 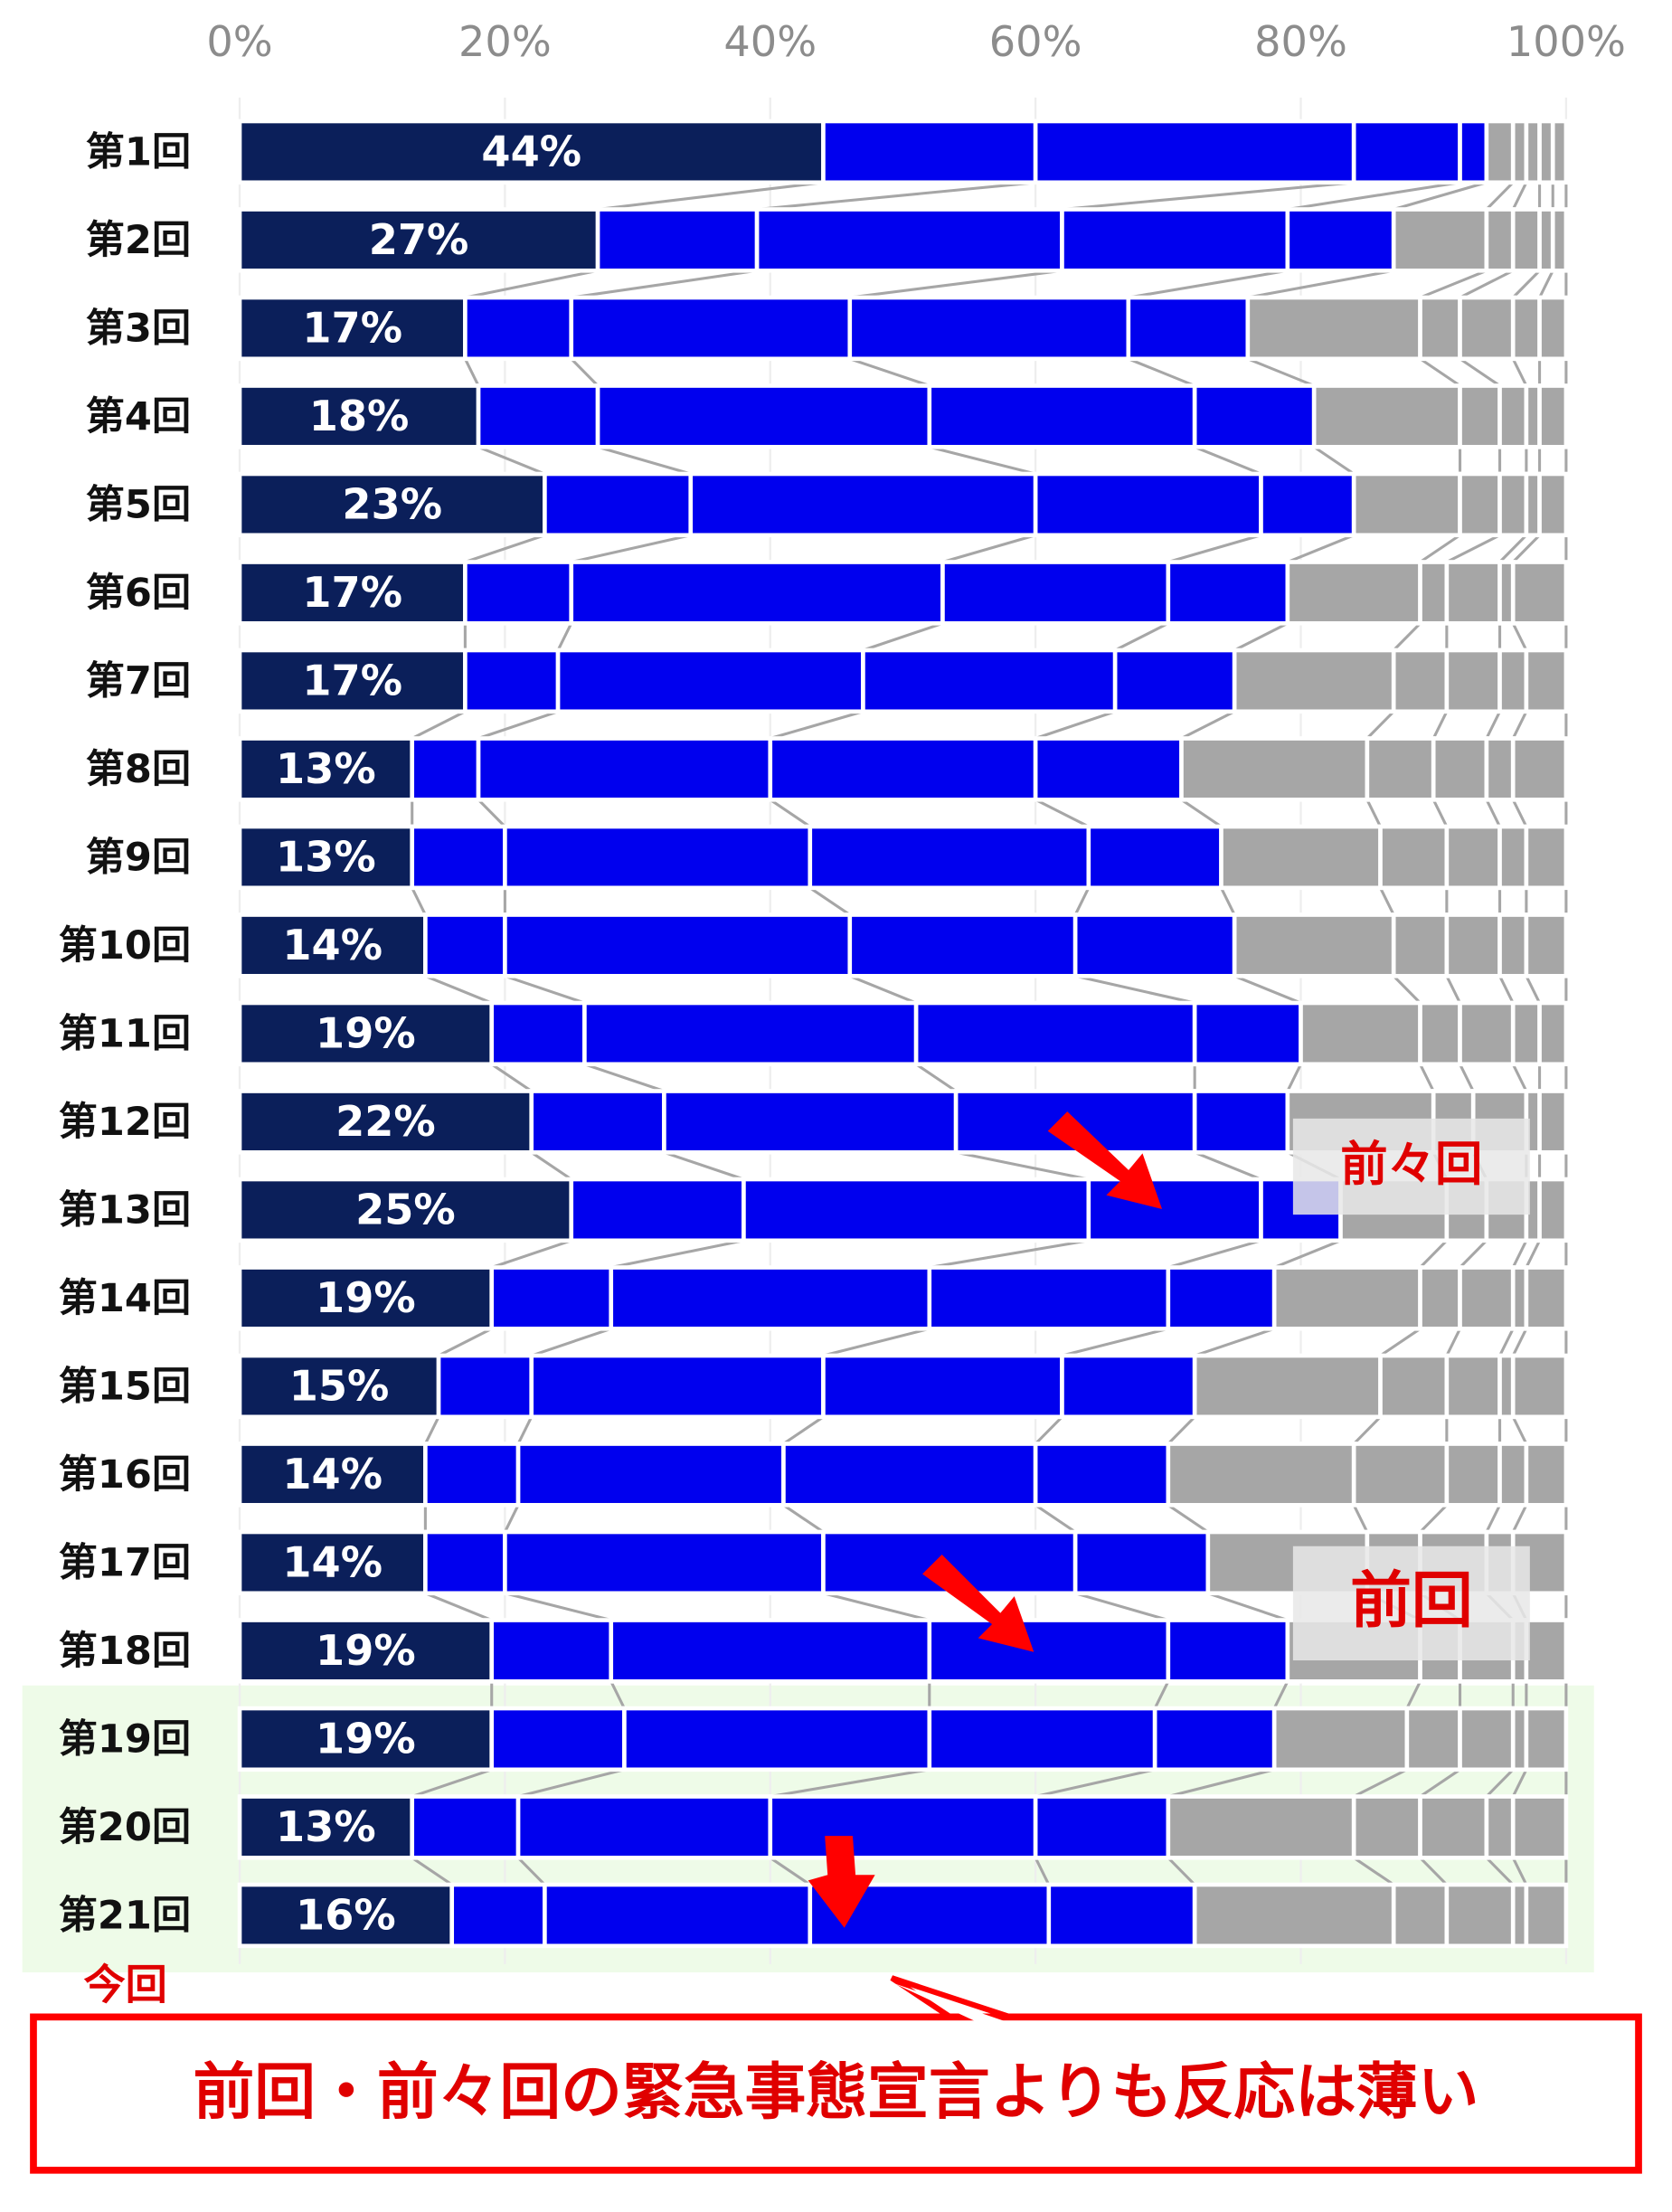 What do you see at coordinates (505, 41) in the screenshot?
I see `x-tick-label: 20%` at bounding box center [505, 41].